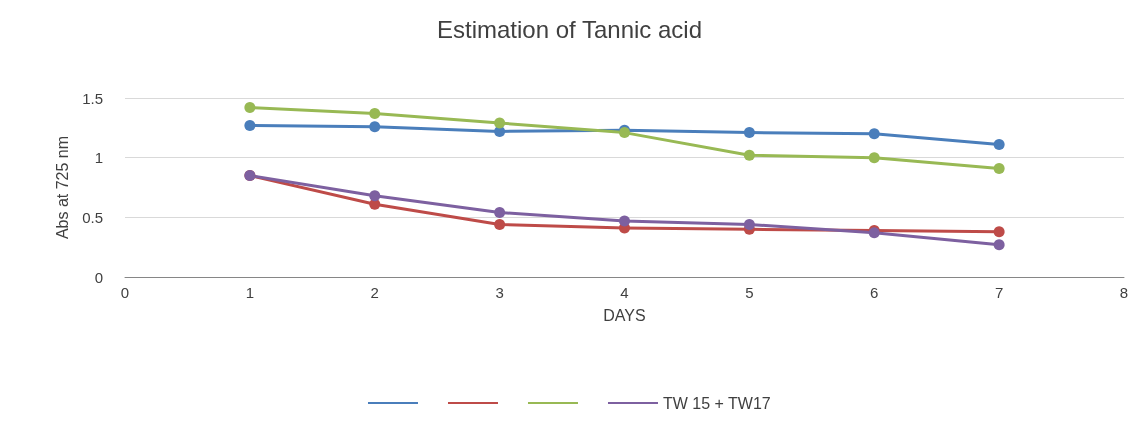 The height and width of the screenshot is (428, 1139). What do you see at coordinates (98, 158) in the screenshot?
I see `y-tick-label: 1` at bounding box center [98, 158].